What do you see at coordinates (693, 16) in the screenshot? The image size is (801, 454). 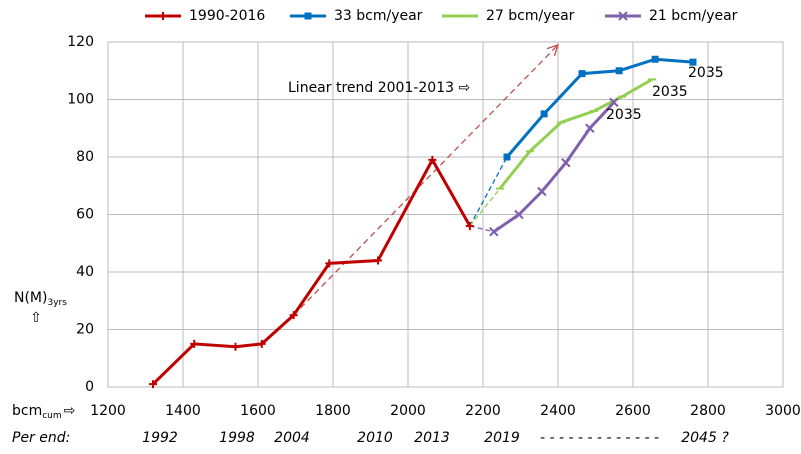 I see `legend-label: 21 bcm/year` at bounding box center [693, 16].